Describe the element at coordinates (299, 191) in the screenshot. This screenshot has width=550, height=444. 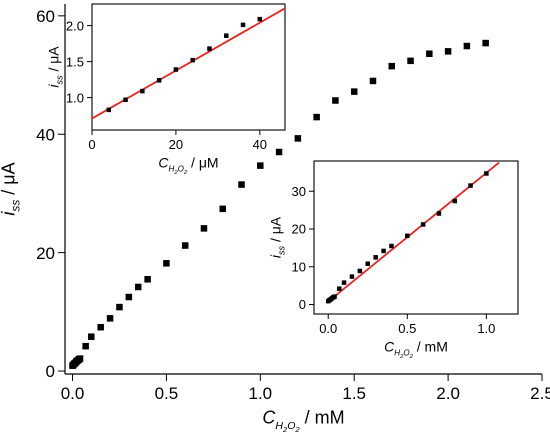
I see `y-tick-label: 30` at that location.